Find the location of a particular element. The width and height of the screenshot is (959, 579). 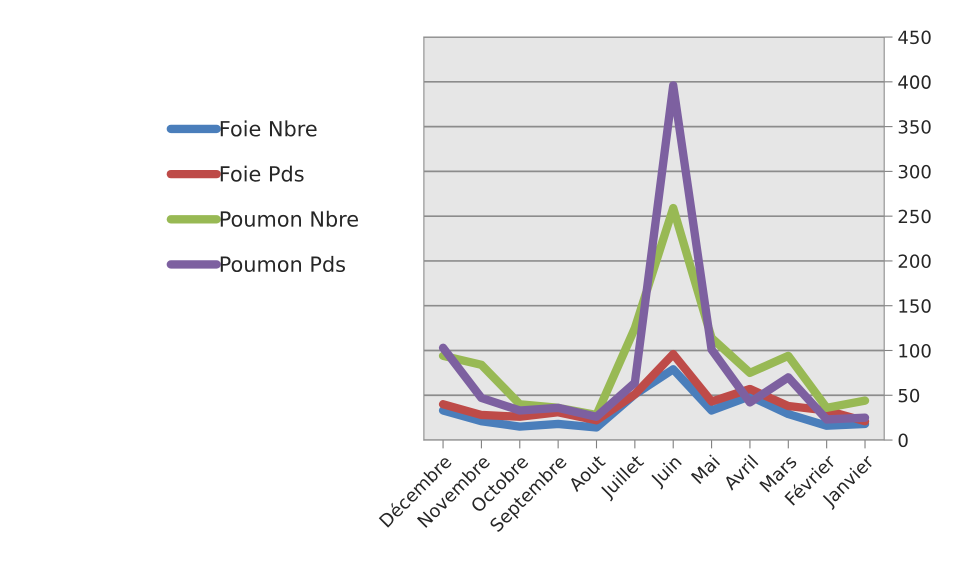

x-tick-label: Mai is located at coordinates (705, 469).